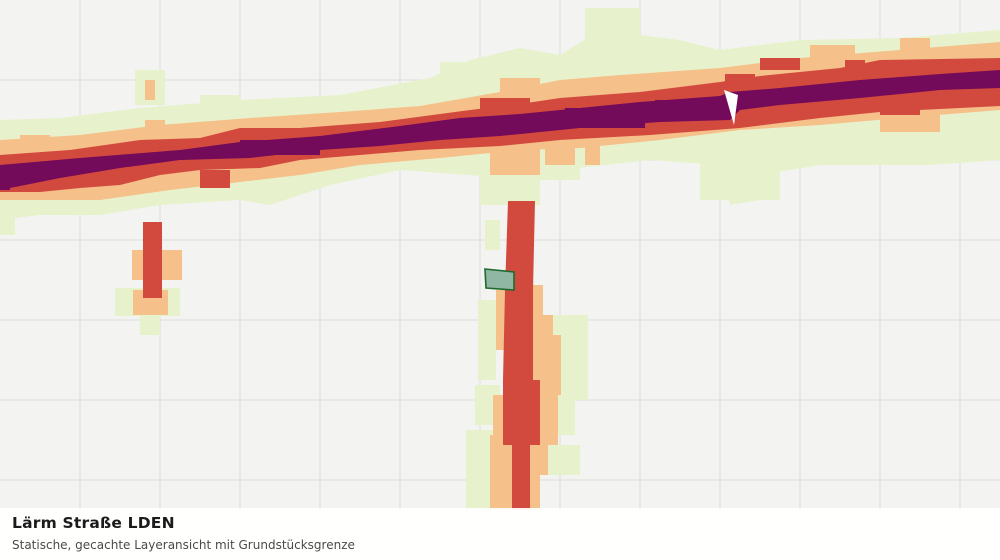 This screenshot has height=560, width=1000. I want to click on map-gap, so click(731, 107).